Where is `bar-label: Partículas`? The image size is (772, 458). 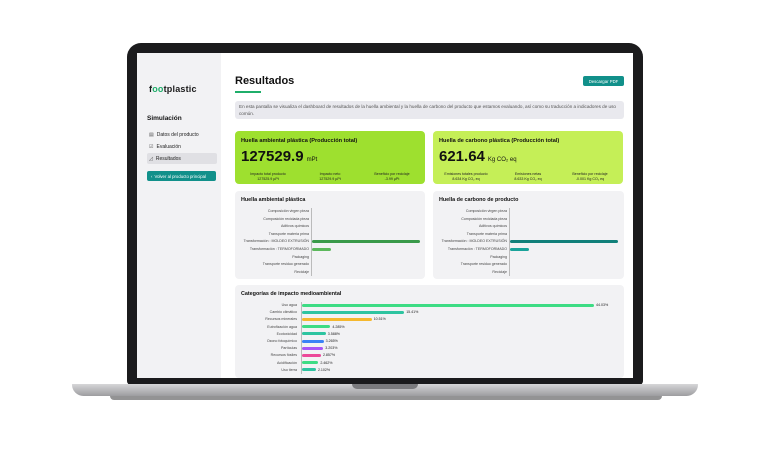
bar-label: Partículas is located at coordinates (289, 348).